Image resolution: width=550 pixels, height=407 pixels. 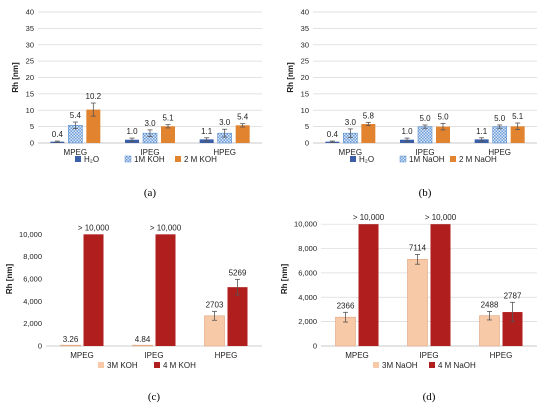 I want to click on panel-label: (d), so click(x=429, y=397).